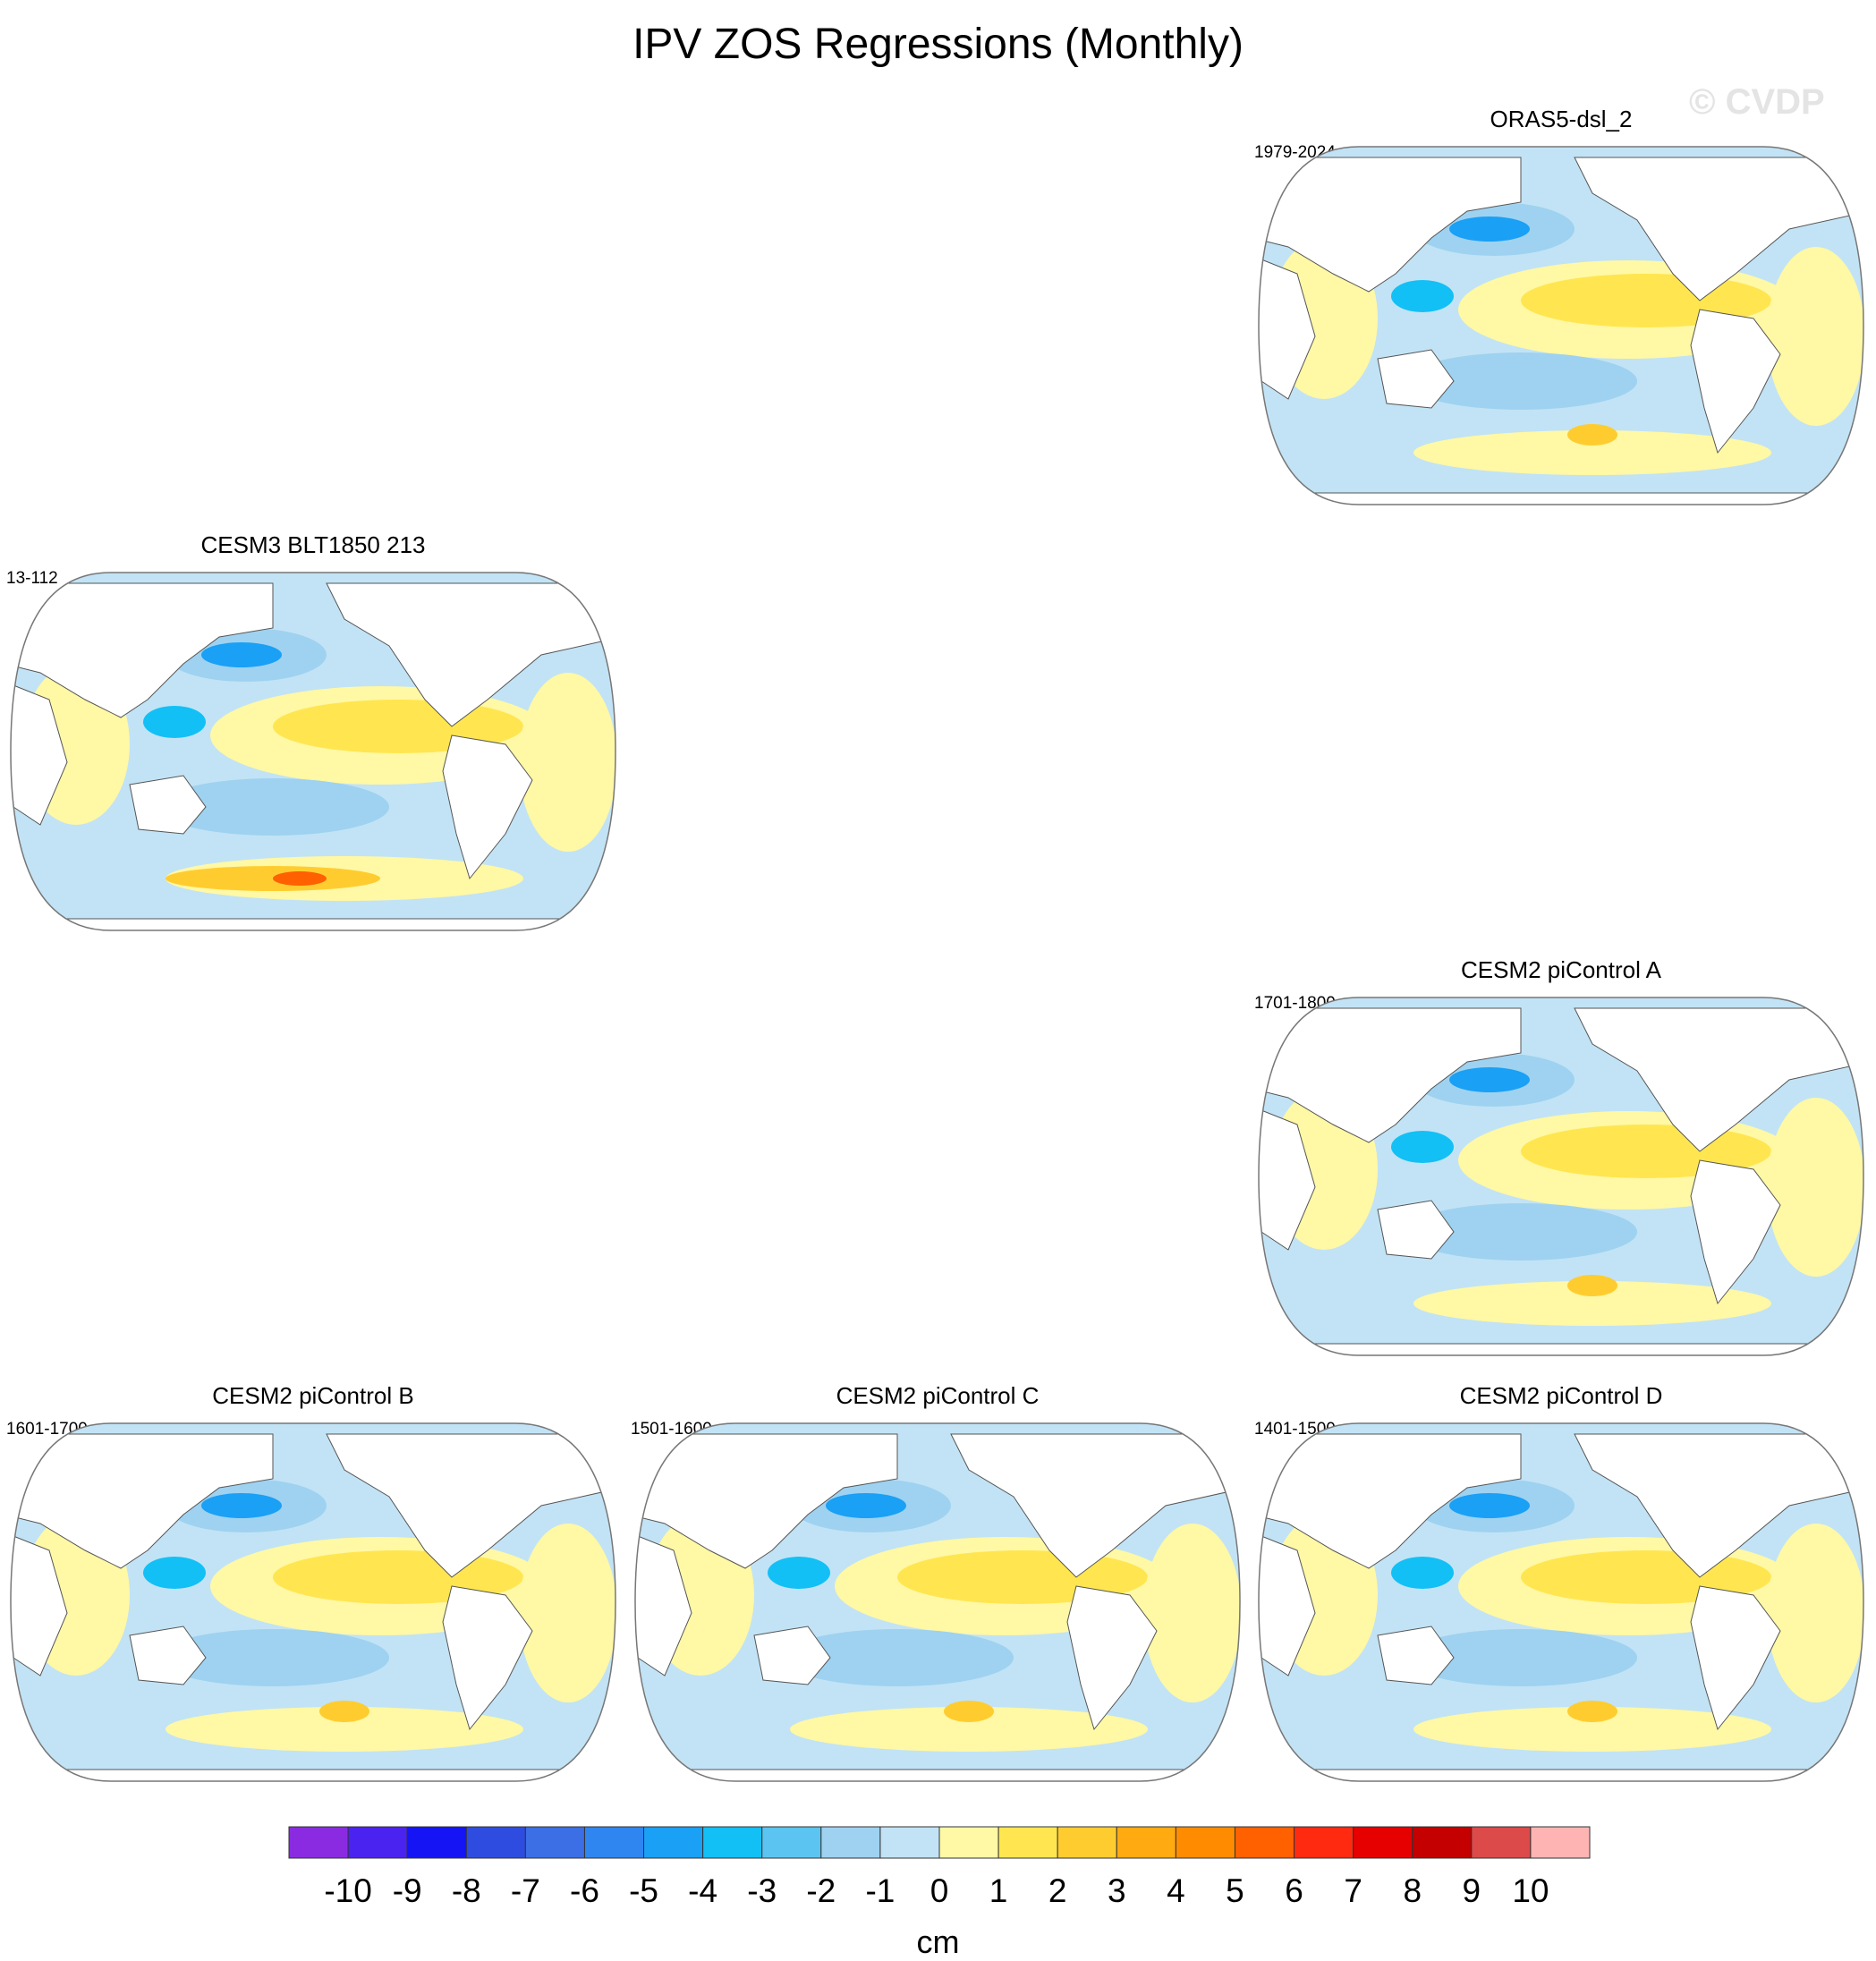  Describe the element at coordinates (702, 1891) in the screenshot. I see `colorbar-tick-label: -4` at that location.